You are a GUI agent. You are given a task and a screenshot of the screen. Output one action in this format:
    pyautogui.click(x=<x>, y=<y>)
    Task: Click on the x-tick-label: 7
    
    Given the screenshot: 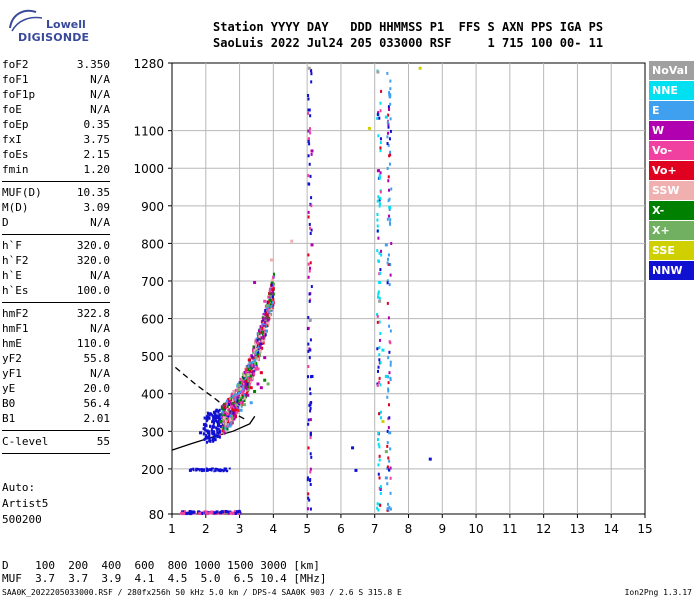 What is the action you would take?
    pyautogui.click(x=375, y=529)
    